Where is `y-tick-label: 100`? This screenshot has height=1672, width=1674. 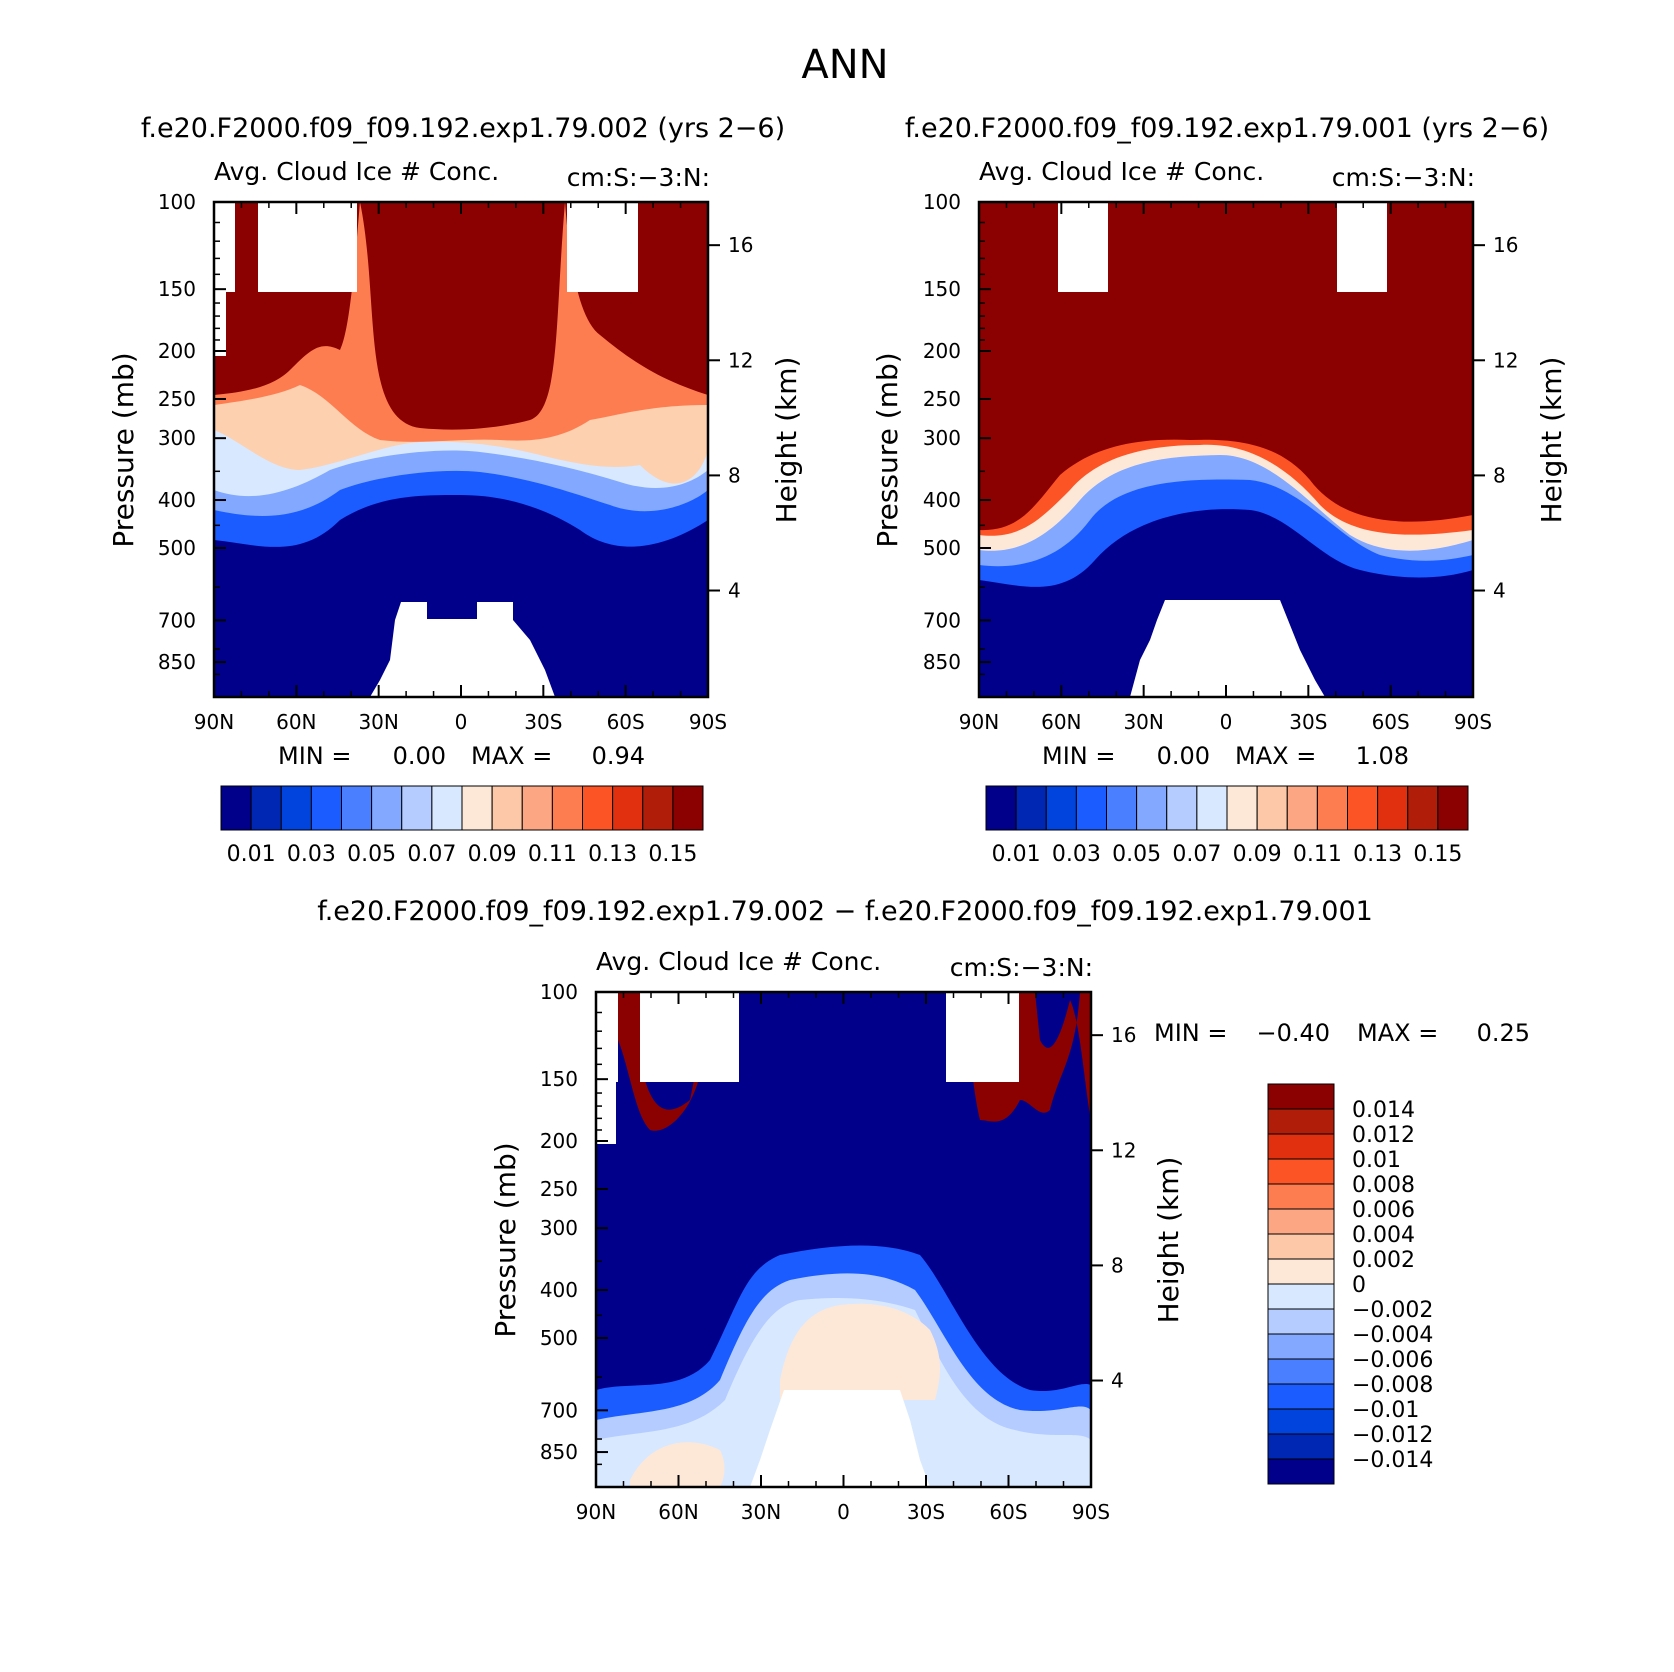 y-tick-label: 100 is located at coordinates (177, 202).